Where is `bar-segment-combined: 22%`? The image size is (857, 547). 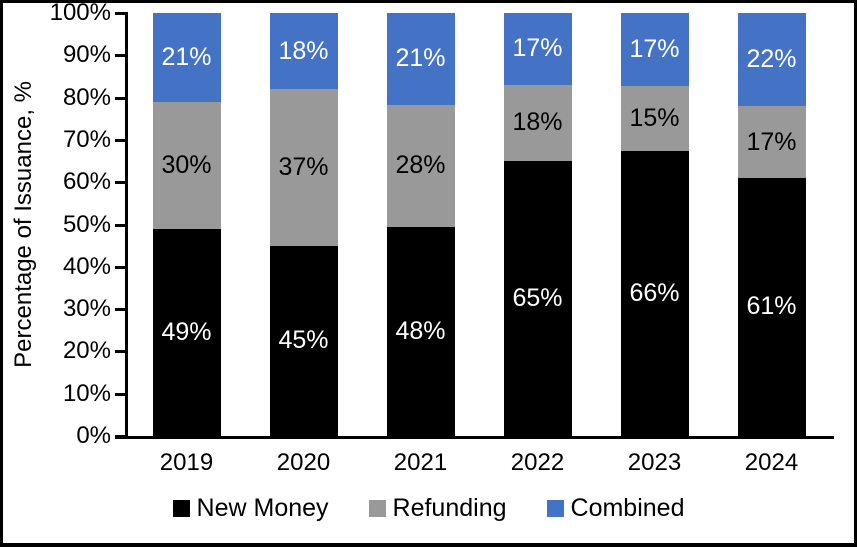
bar-segment-combined: 22% is located at coordinates (771, 60).